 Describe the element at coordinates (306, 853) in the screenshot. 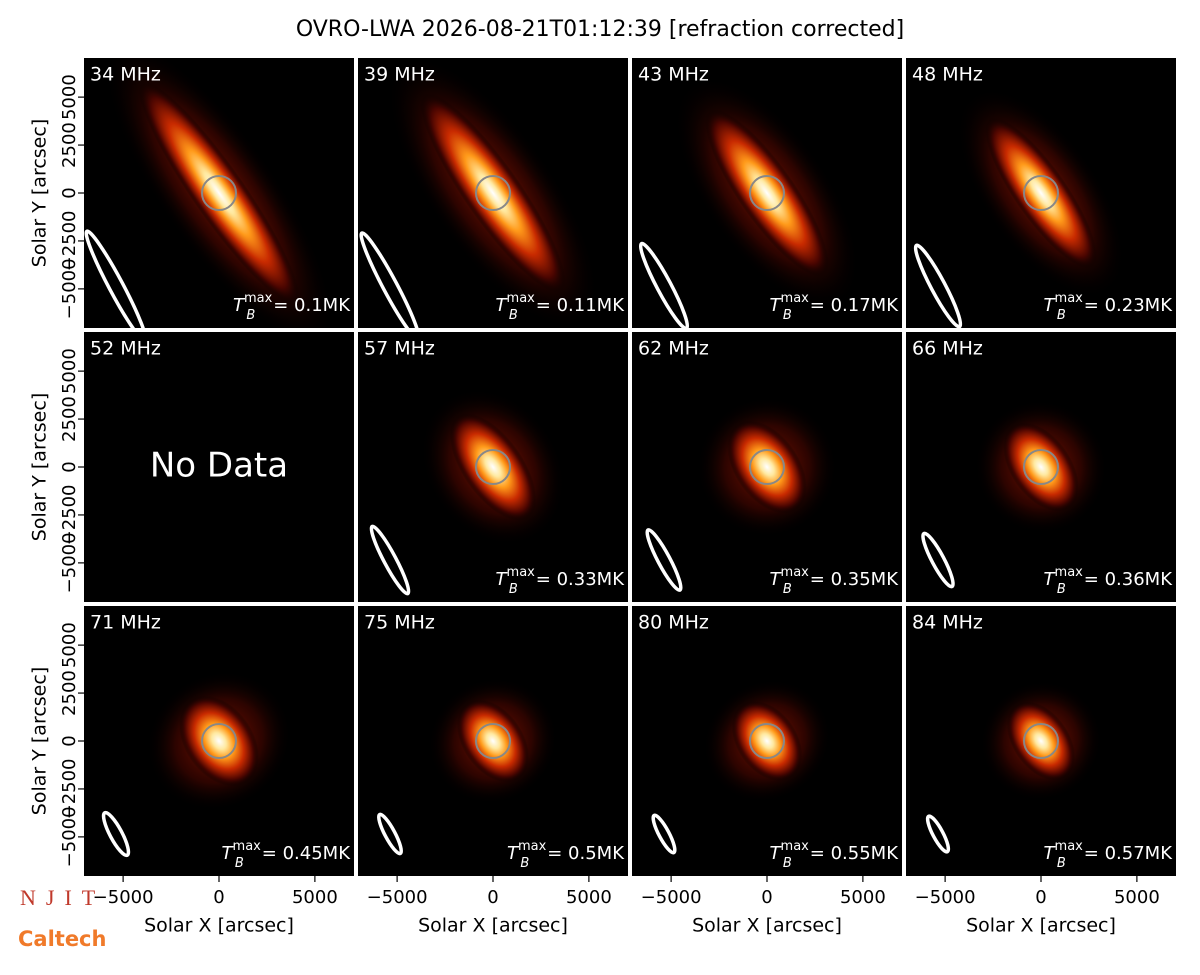

I see `tb-value: = 0.45MK` at that location.